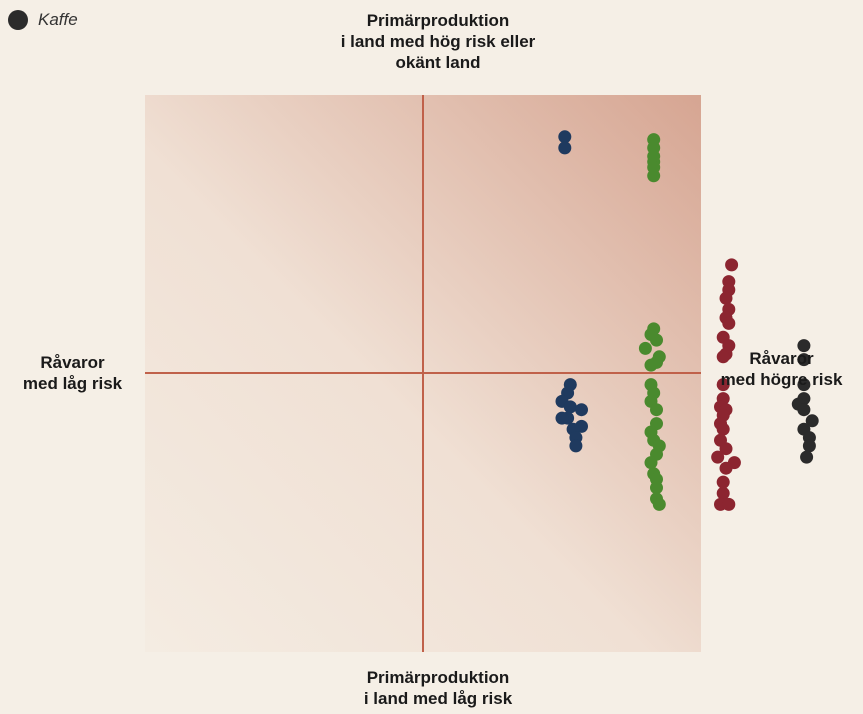 The height and width of the screenshot is (714, 863). What do you see at coordinates (781, 358) in the screenshot?
I see `axis-label-right-line-1: Råvaror` at bounding box center [781, 358].